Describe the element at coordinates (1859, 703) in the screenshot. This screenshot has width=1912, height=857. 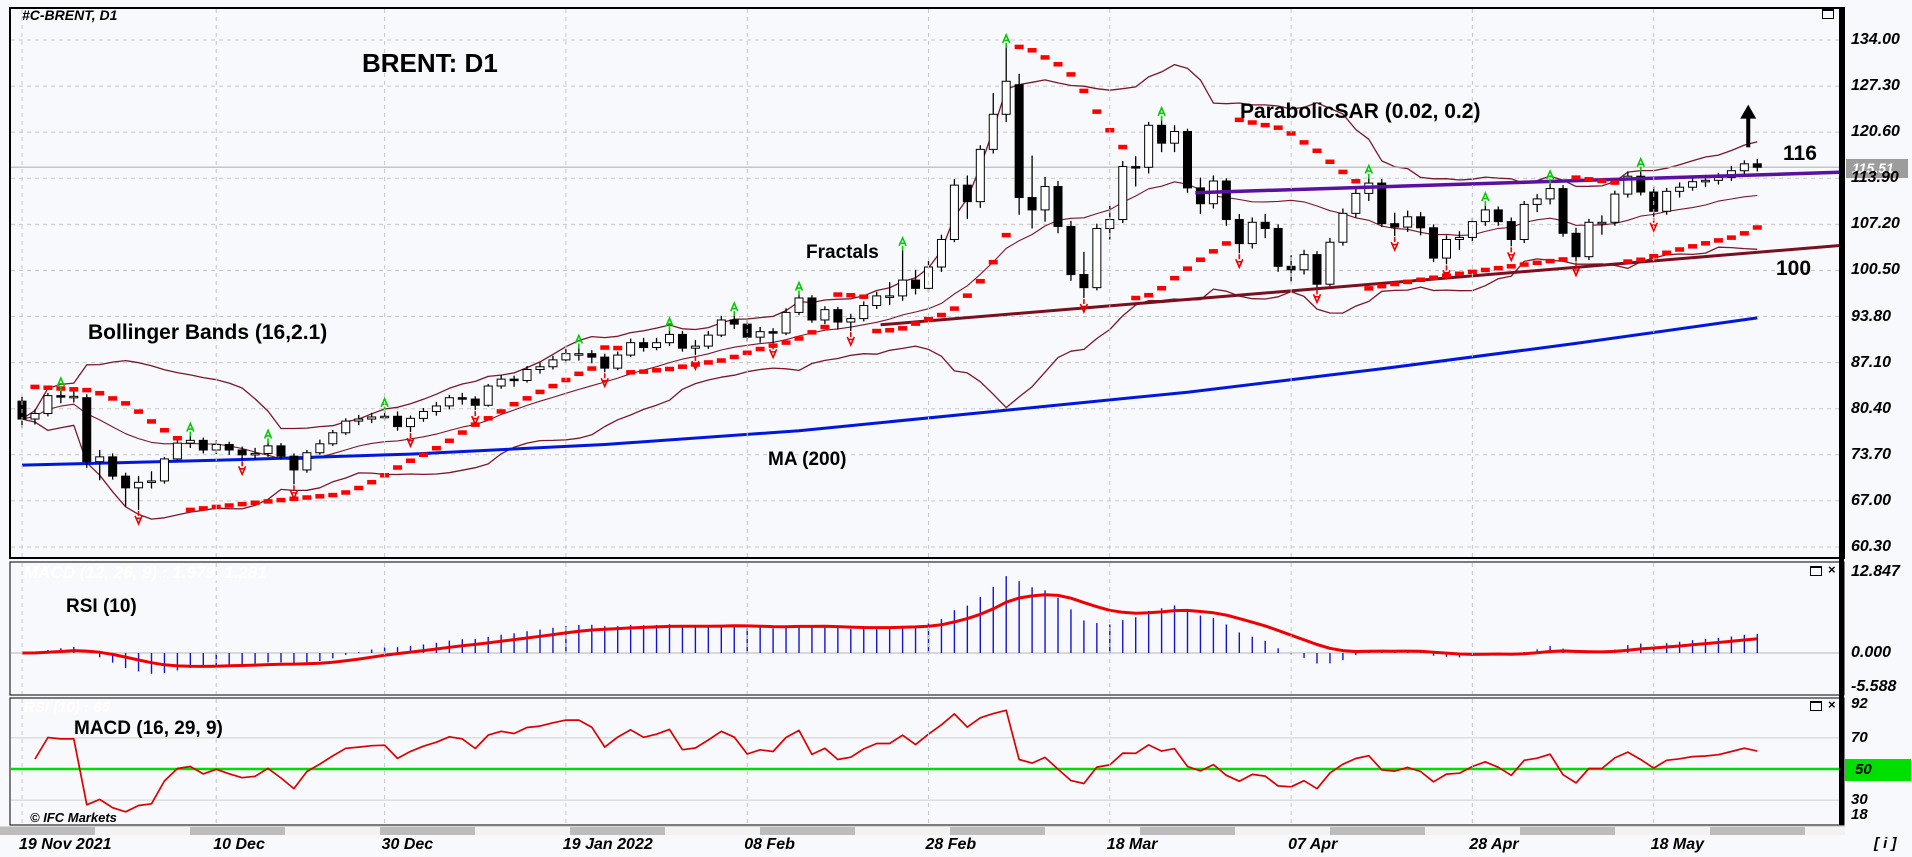
I see `rsi-axis-label: 92` at that location.